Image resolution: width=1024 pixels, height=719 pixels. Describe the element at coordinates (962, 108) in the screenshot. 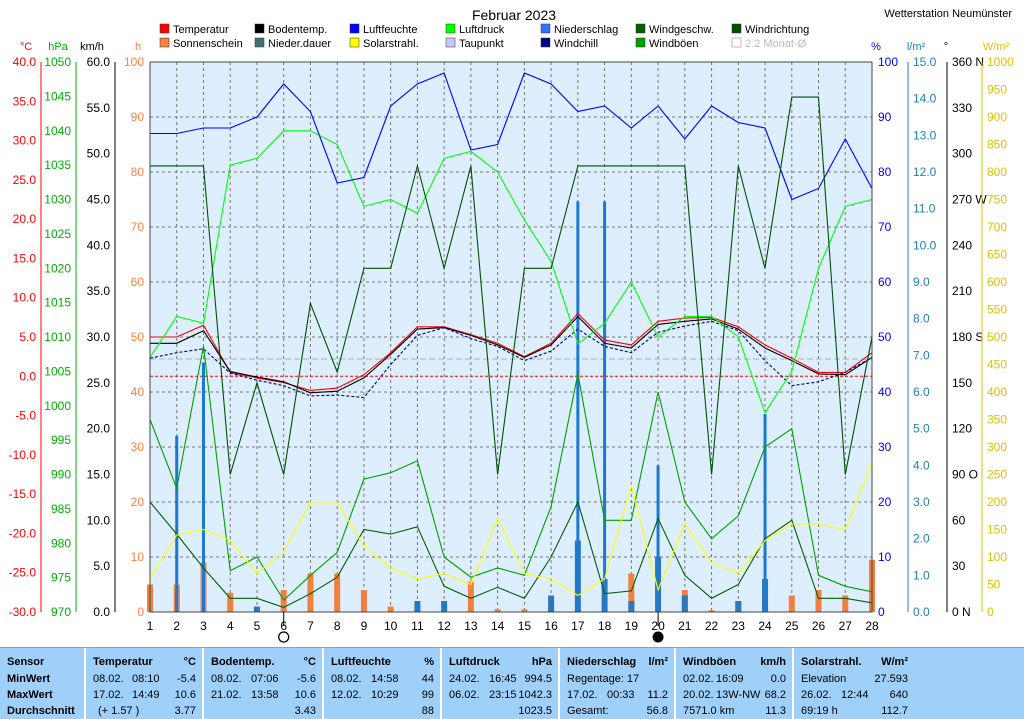

I see `y-tick-label-winddir: 330` at that location.